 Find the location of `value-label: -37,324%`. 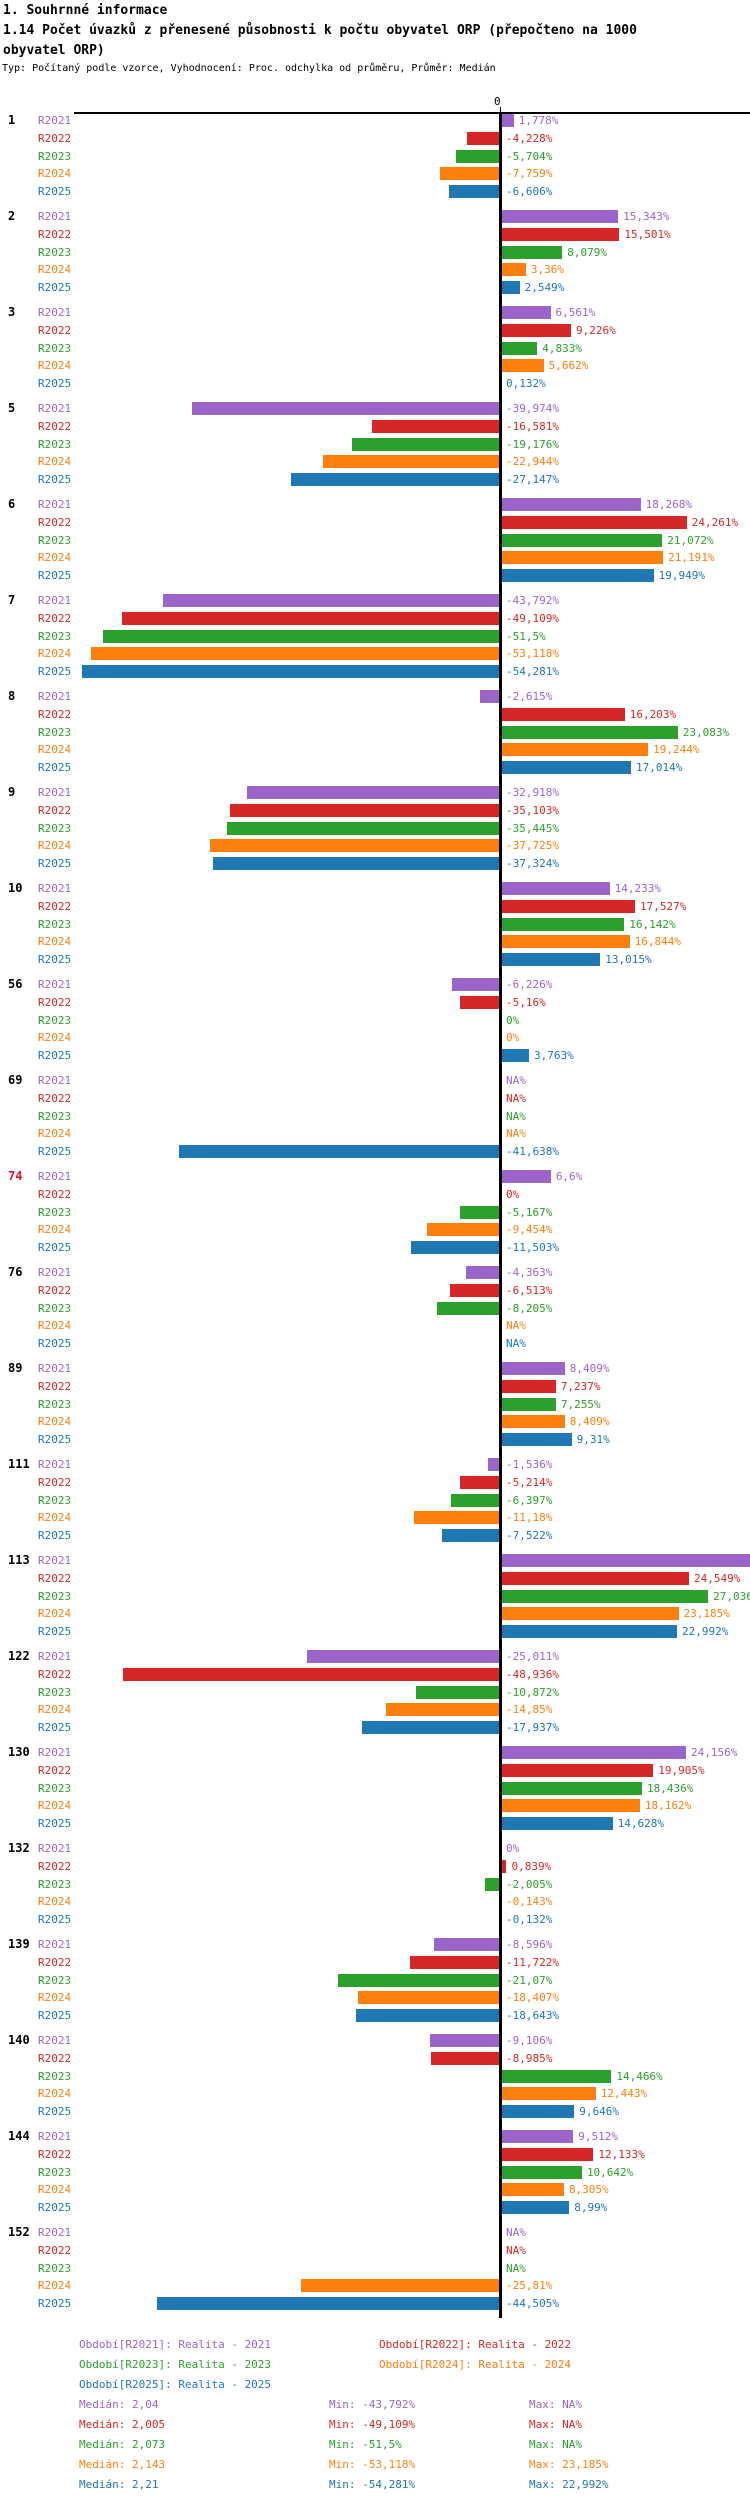

value-label: -37,324% is located at coordinates (532, 864).